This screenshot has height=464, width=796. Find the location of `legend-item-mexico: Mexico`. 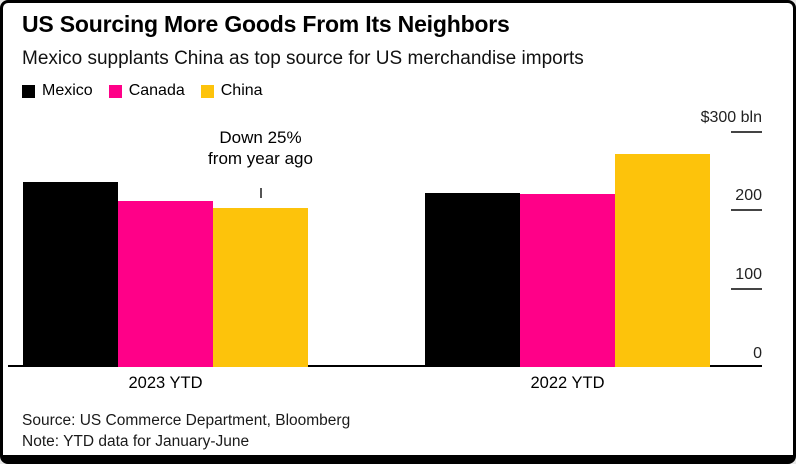

legend-item-mexico: Mexico is located at coordinates (57, 91).